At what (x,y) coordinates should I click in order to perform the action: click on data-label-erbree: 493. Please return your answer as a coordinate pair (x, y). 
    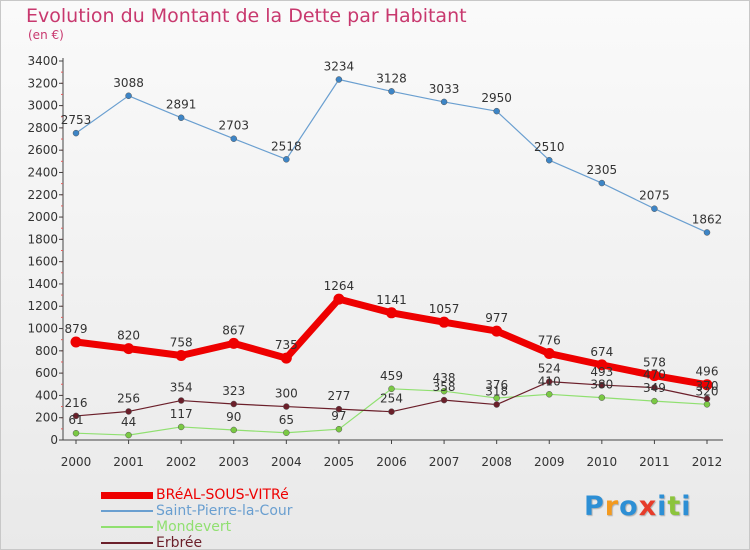
    Looking at the image, I should click on (601, 372).